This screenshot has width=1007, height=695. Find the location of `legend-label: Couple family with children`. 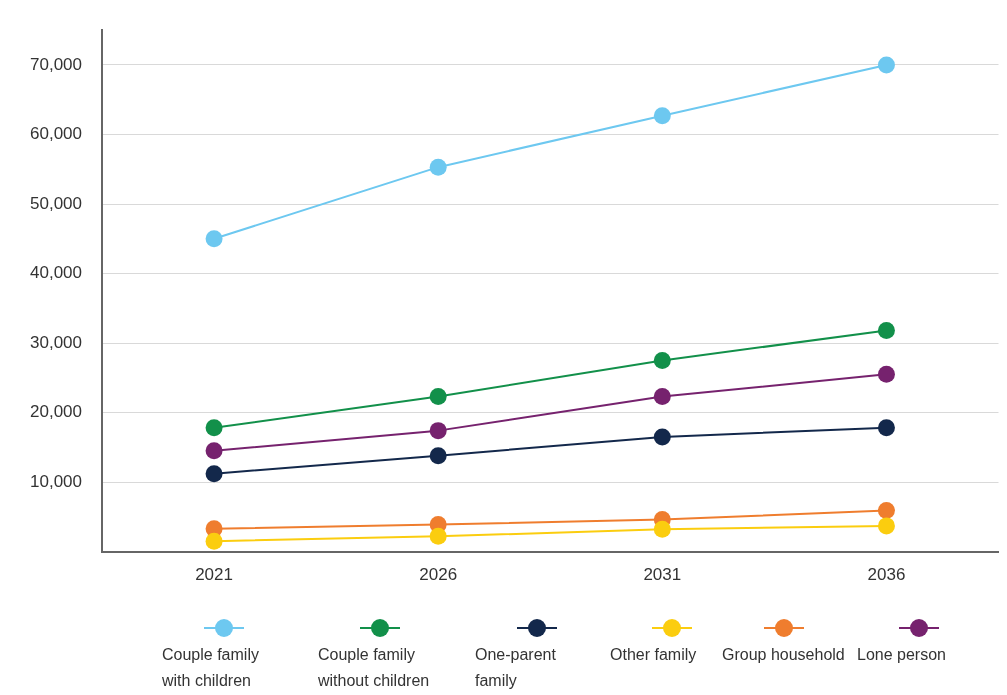

legend-label: Couple family with children is located at coordinates (211, 668).